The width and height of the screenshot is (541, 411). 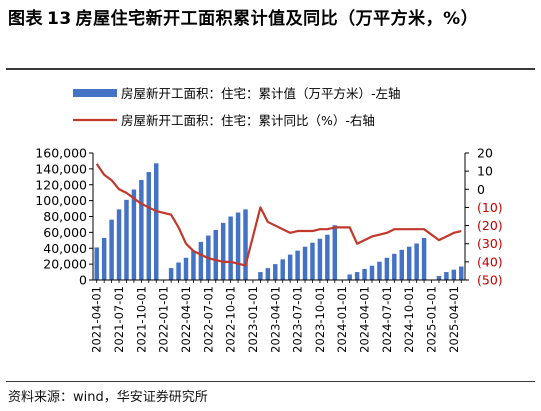 What do you see at coordinates (275, 319) in the screenshot?
I see `x-axis-tick-label: 2023-04-01` at bounding box center [275, 319].